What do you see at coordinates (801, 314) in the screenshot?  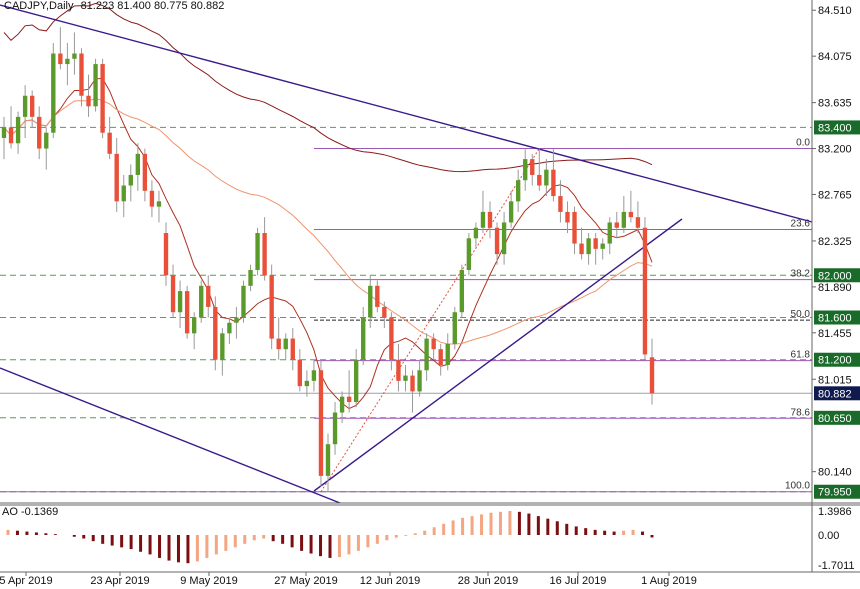 I see `fib-level-label: 50.0` at bounding box center [801, 314].